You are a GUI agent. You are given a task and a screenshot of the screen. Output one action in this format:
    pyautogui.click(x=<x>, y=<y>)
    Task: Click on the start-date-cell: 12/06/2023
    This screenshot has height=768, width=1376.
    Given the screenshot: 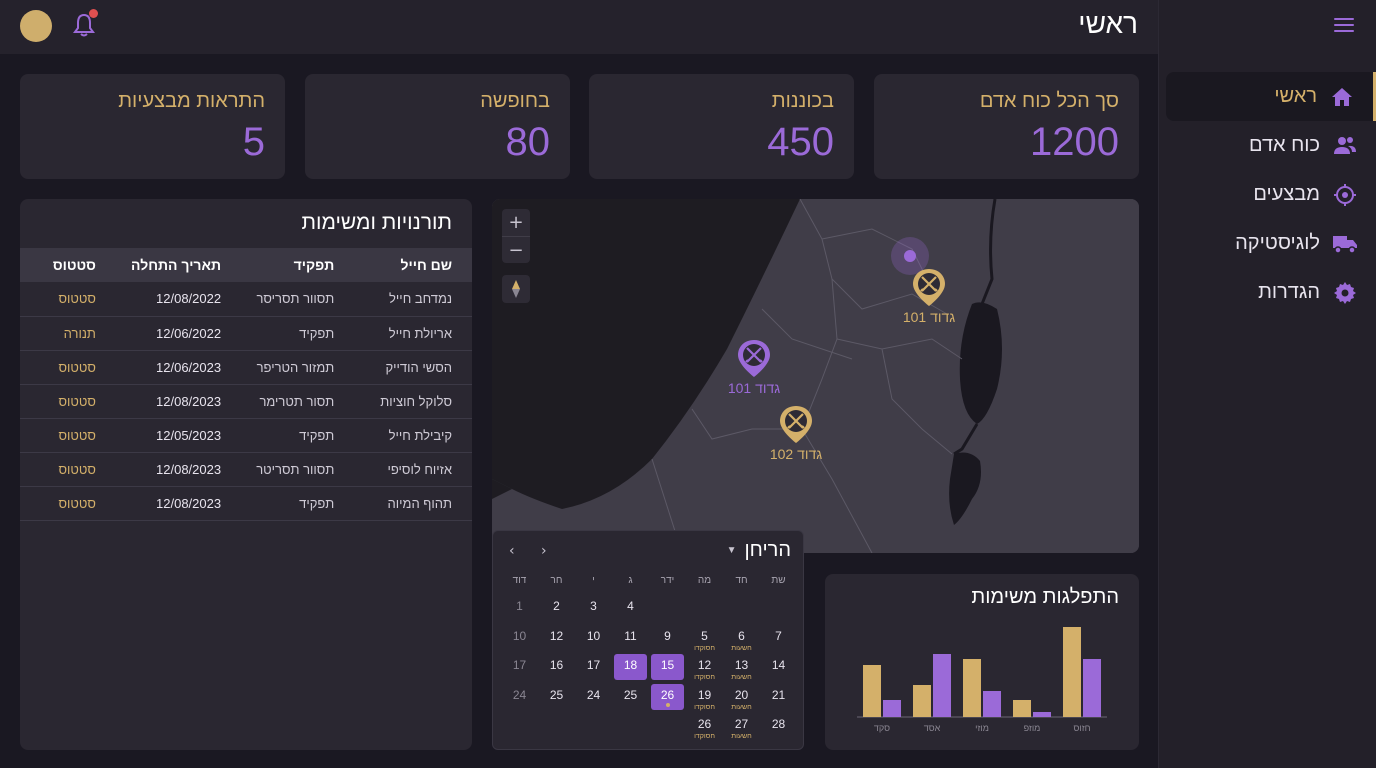 What is the action you would take?
    pyautogui.click(x=166, y=367)
    